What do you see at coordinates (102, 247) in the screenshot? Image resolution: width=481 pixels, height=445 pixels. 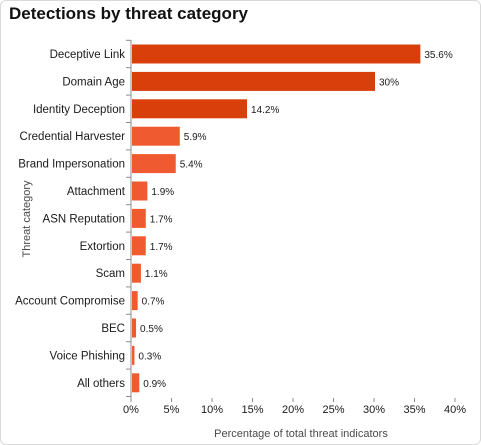 I see `category-label: Extortion` at bounding box center [102, 247].